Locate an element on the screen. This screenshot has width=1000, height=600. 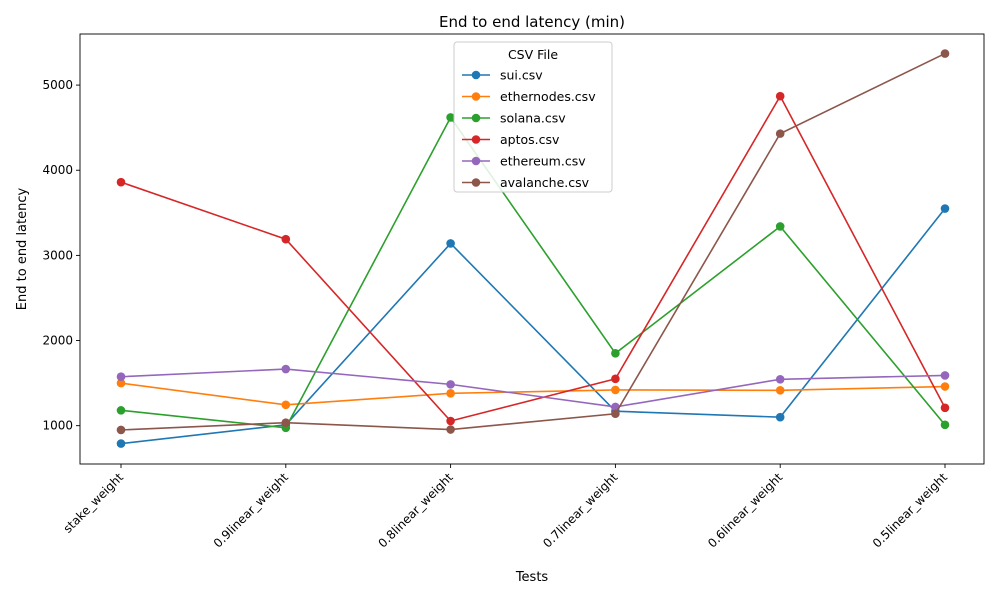
y-tick-label: 2000 is located at coordinates (57, 341).